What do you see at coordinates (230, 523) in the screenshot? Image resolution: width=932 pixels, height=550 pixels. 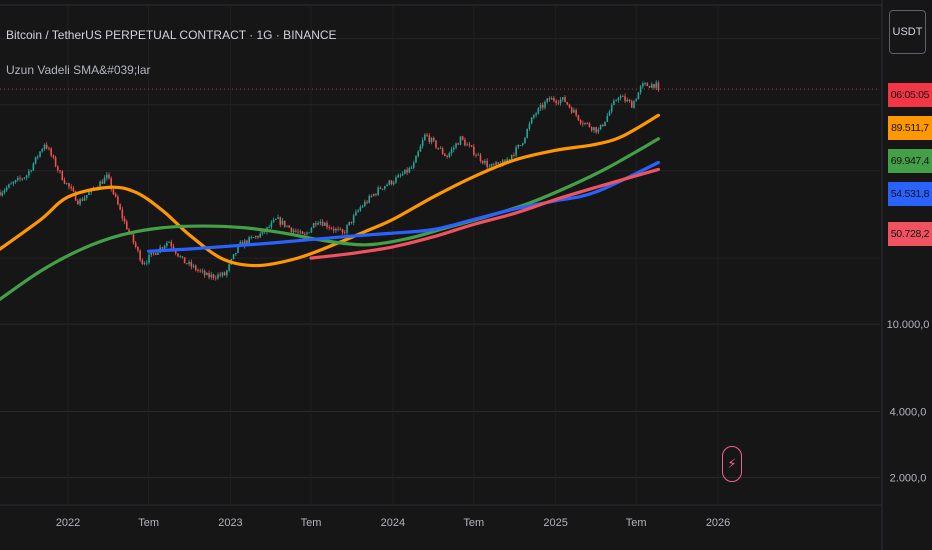 I see `x-tick-label: 2023` at bounding box center [230, 523].